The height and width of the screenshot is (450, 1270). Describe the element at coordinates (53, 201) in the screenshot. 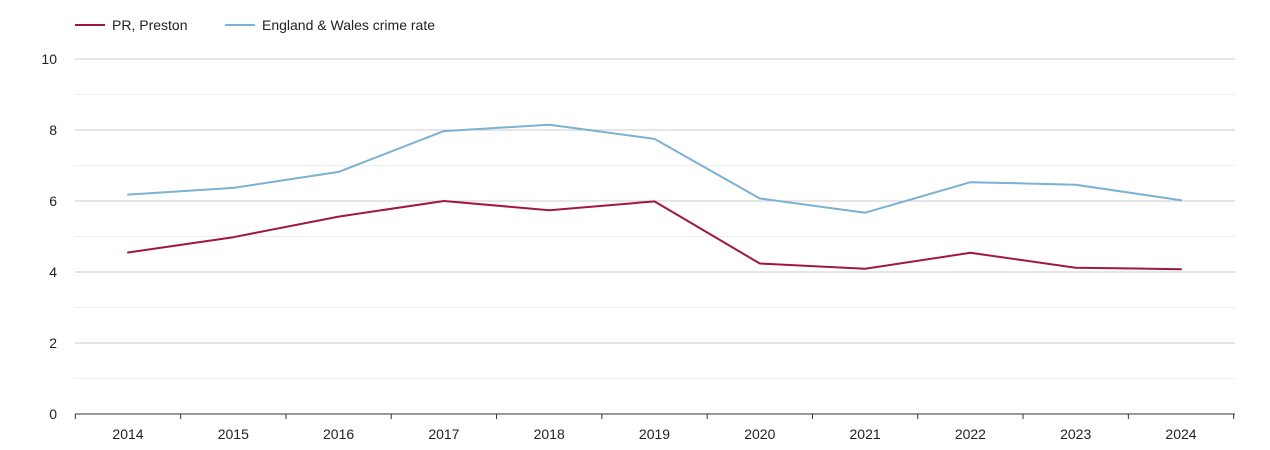

I see `y-tick-label: 6` at that location.